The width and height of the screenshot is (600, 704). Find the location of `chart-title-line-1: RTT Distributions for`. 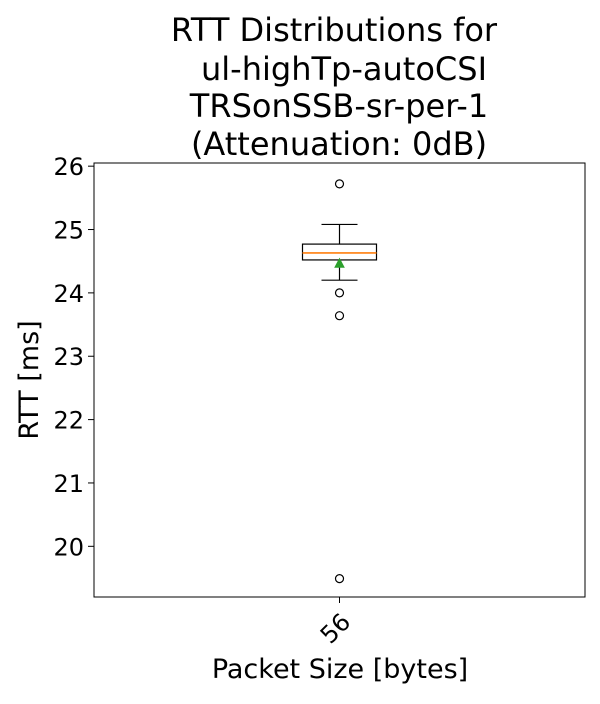

chart-title-line-1: RTT Distributions for is located at coordinates (334, 30).